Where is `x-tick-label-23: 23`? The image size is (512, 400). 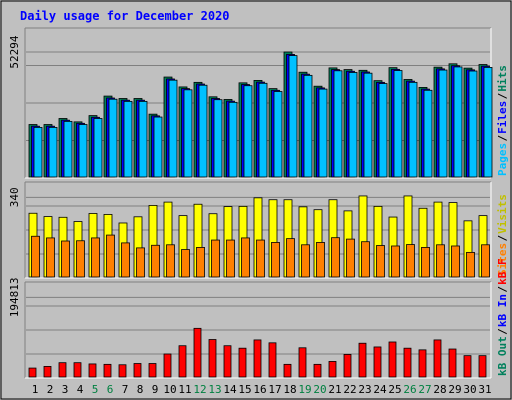
x-tick-label-23: 23 is located at coordinates (364, 389).